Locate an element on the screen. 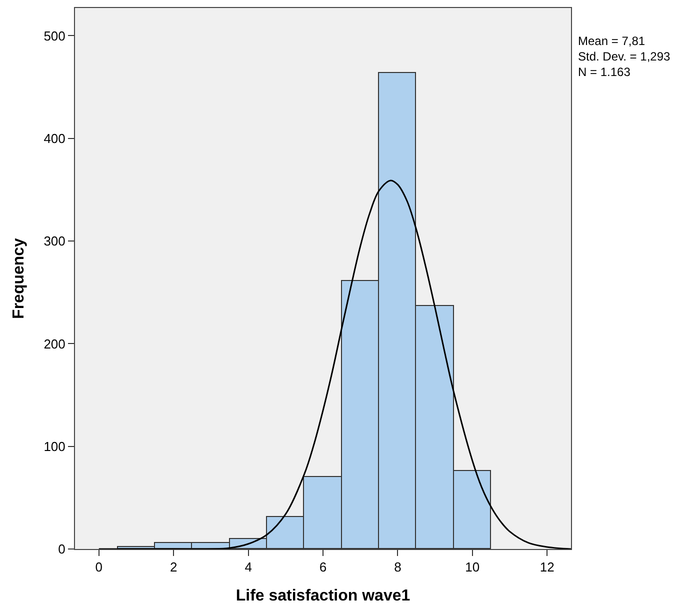 The width and height of the screenshot is (689, 611). y-tick-label: 500 is located at coordinates (55, 36).